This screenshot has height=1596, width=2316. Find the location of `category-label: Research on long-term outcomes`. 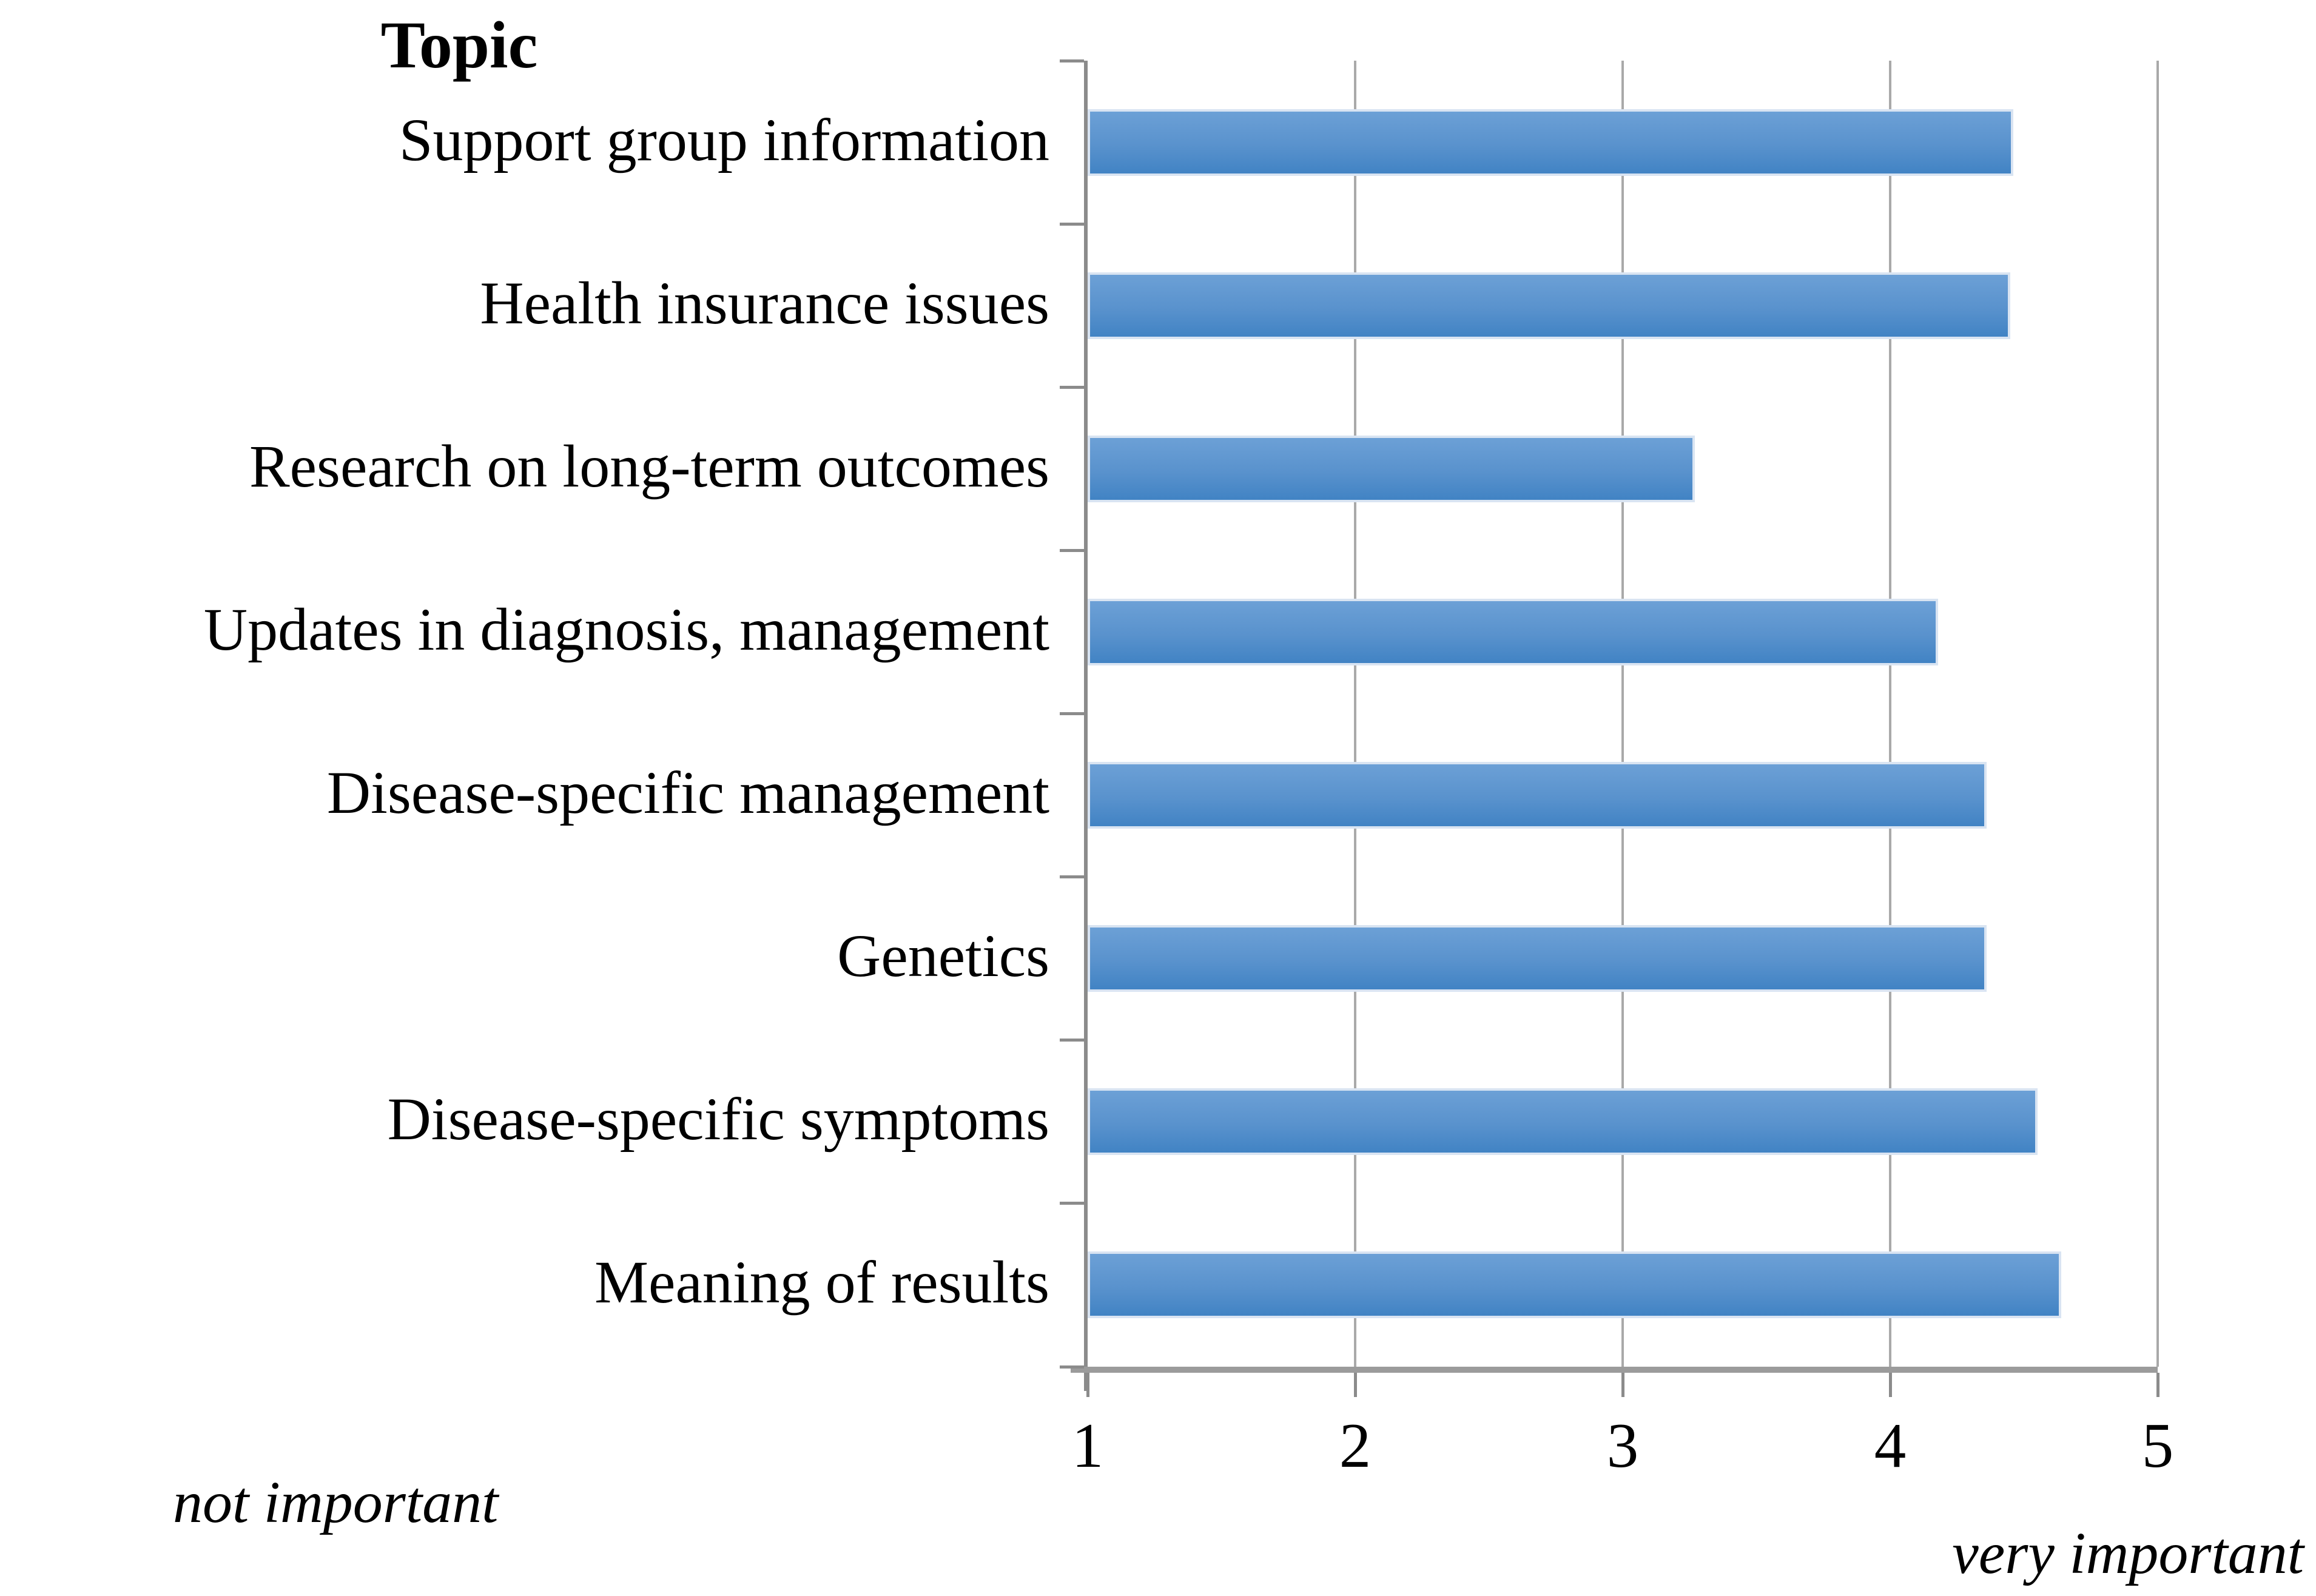

category-label: Research on long-term outcomes is located at coordinates (649, 466).